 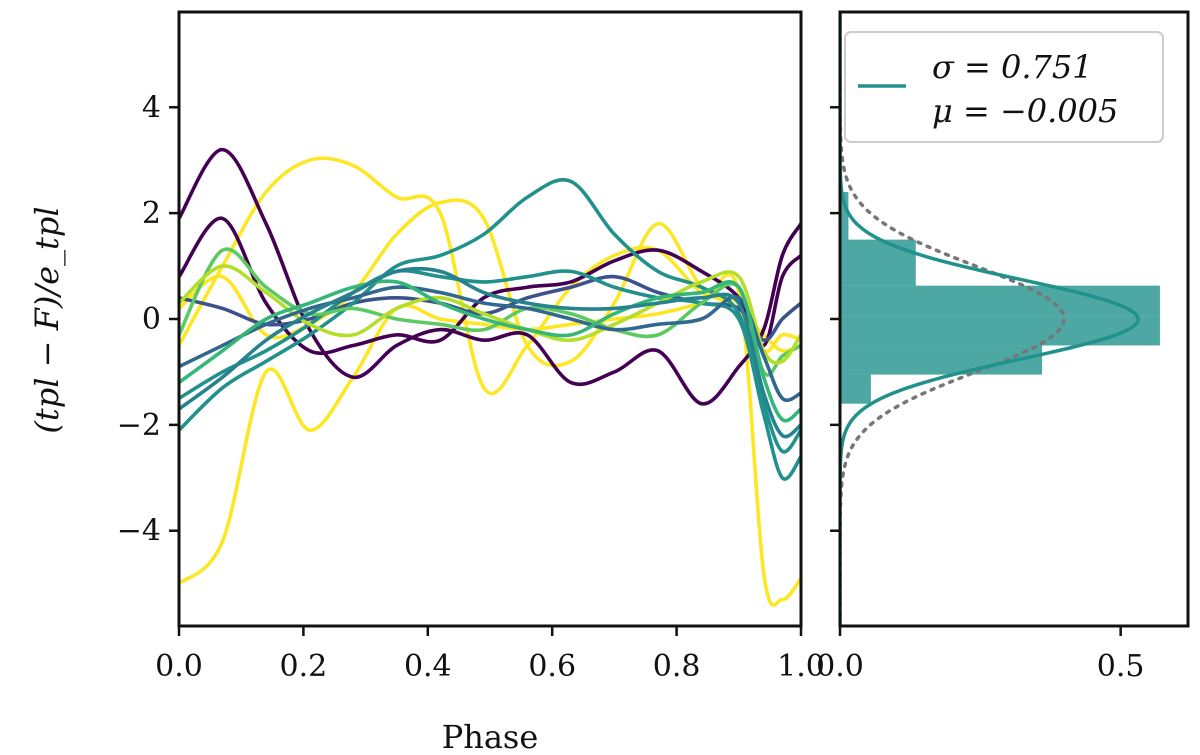 What do you see at coordinates (151, 107) in the screenshot?
I see `y-tick-label: 4` at bounding box center [151, 107].